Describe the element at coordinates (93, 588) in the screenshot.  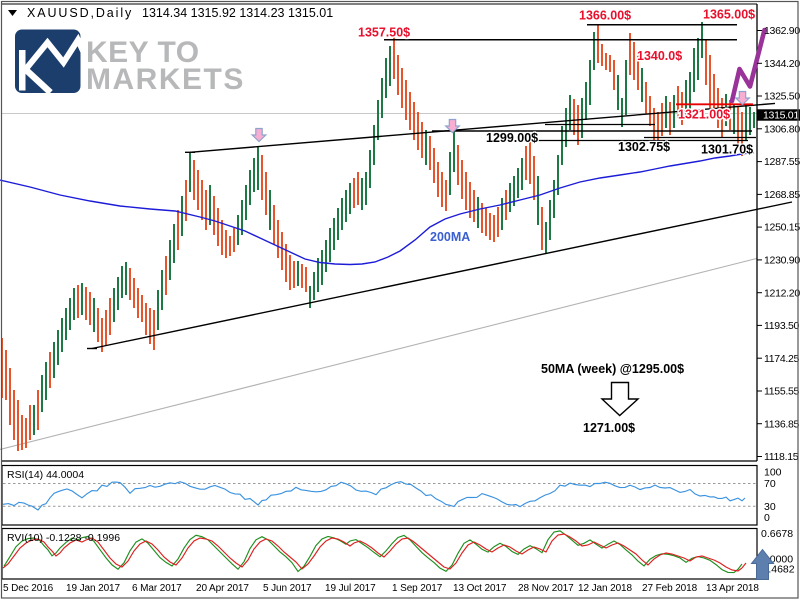
I see `svg-text: 19 Jan 2017` at that location.